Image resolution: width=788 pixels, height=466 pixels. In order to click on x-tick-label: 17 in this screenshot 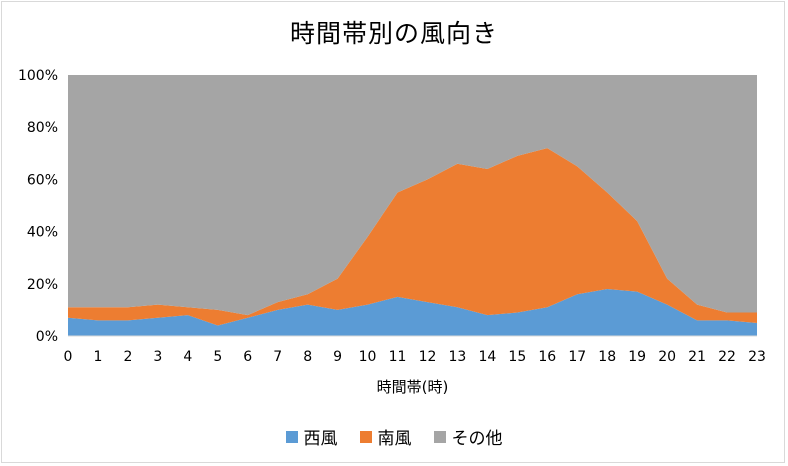, I will do `click(577, 357)`.